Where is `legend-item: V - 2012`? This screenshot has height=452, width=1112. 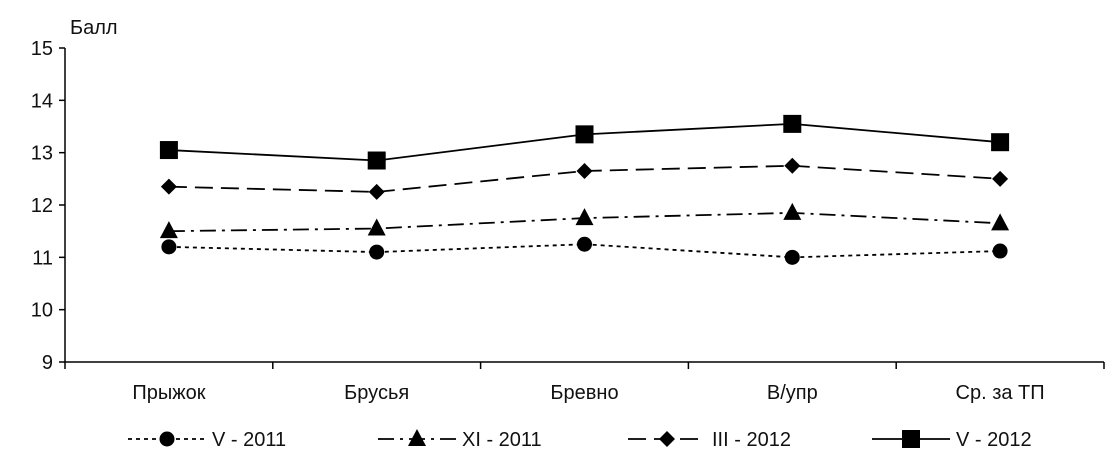 legend-item: V - 2012 is located at coordinates (952, 440).